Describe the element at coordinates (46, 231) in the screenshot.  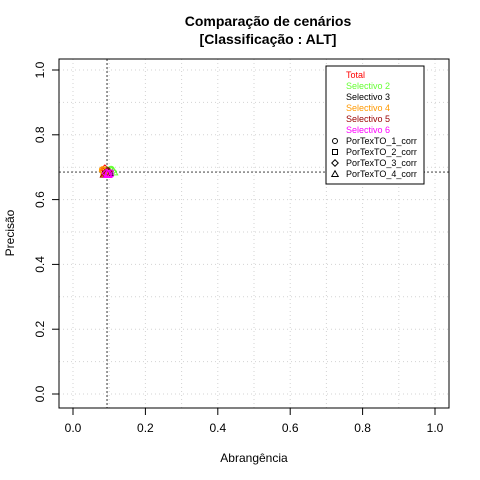
I see `y-axis: 0.0 0.2 0.4 0.6 0.8 1.0` at that location.